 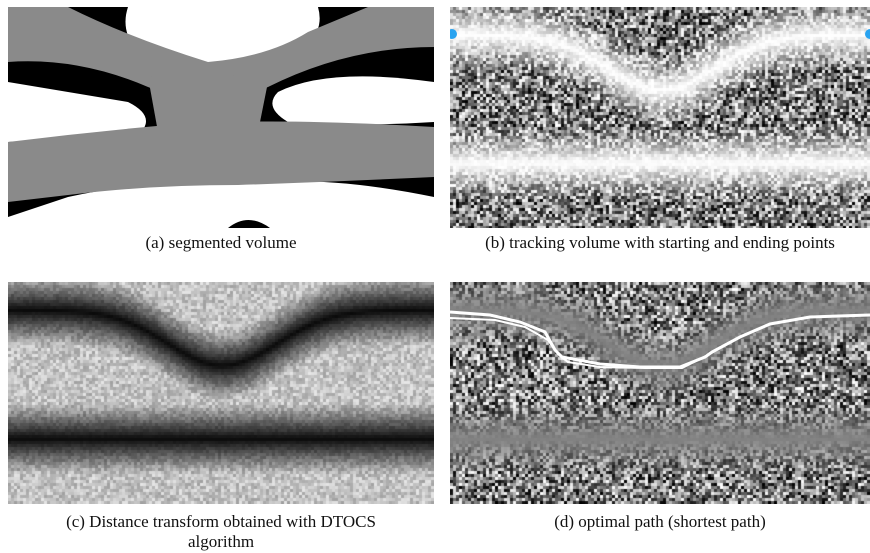 What do you see at coordinates (660, 521) in the screenshot?
I see `caption-panel-d: (d) optimal path (shortest path)` at bounding box center [660, 521].